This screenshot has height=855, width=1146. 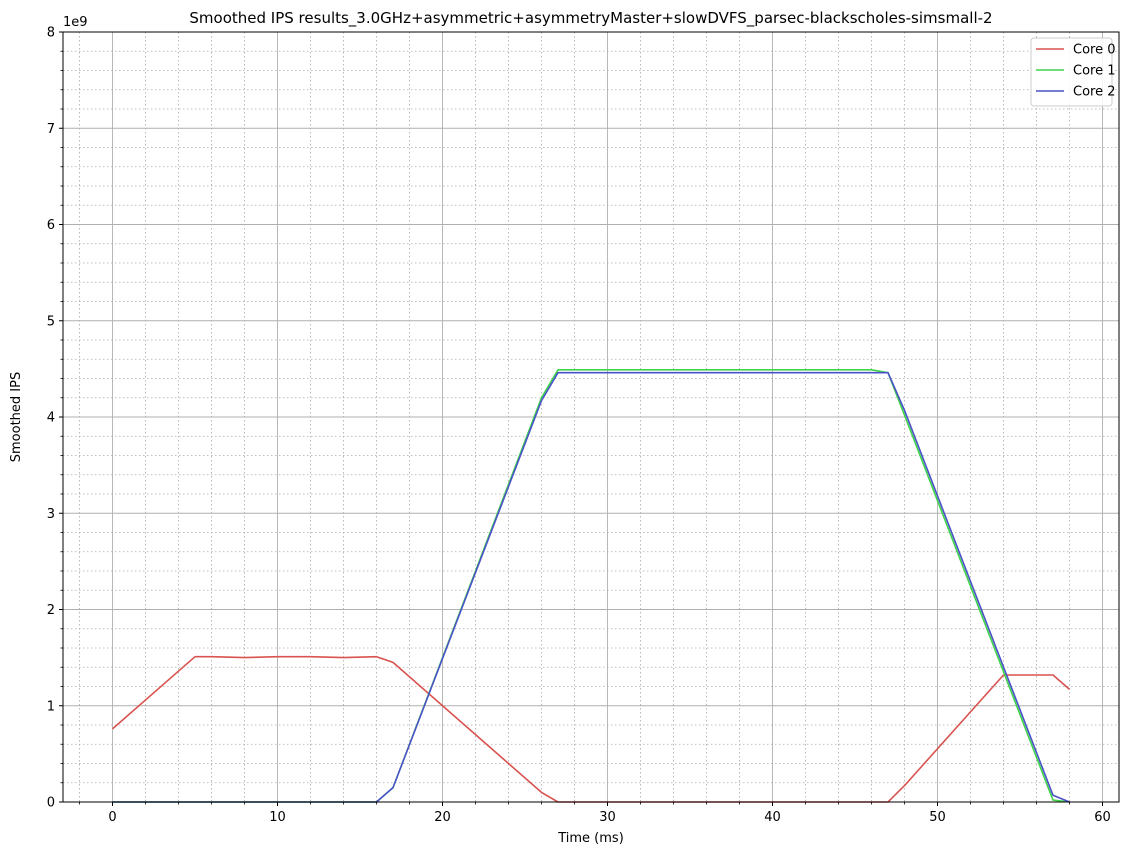 I want to click on legend-label-core-1: Core 1, so click(x=1094, y=71).